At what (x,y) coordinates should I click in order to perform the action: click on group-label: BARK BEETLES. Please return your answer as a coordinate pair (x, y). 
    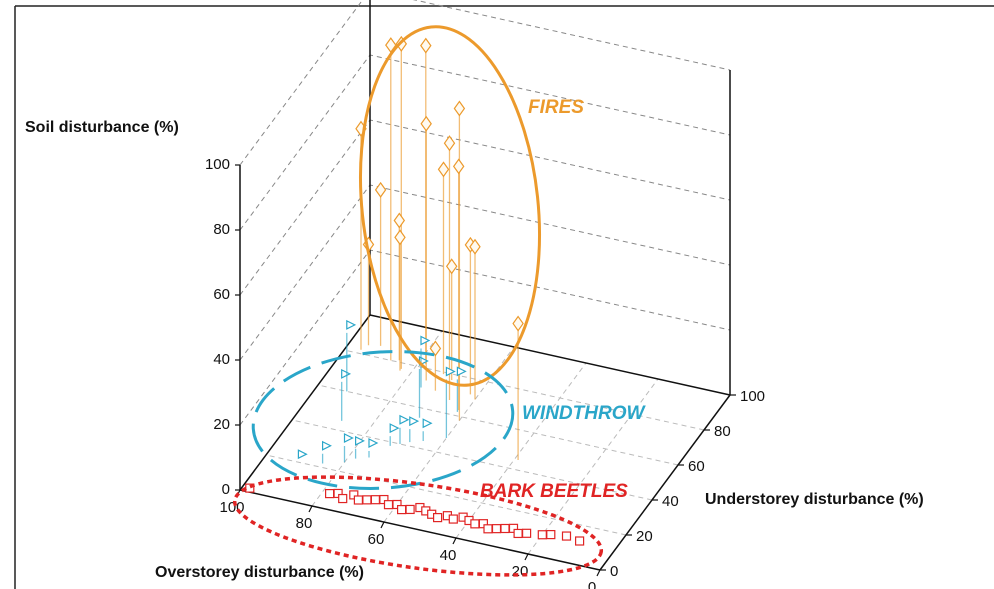
    Looking at the image, I should click on (554, 491).